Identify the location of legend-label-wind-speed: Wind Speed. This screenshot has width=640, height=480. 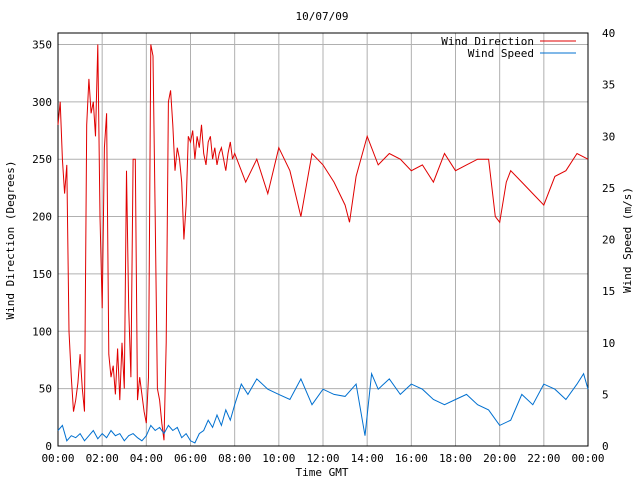
(501, 53).